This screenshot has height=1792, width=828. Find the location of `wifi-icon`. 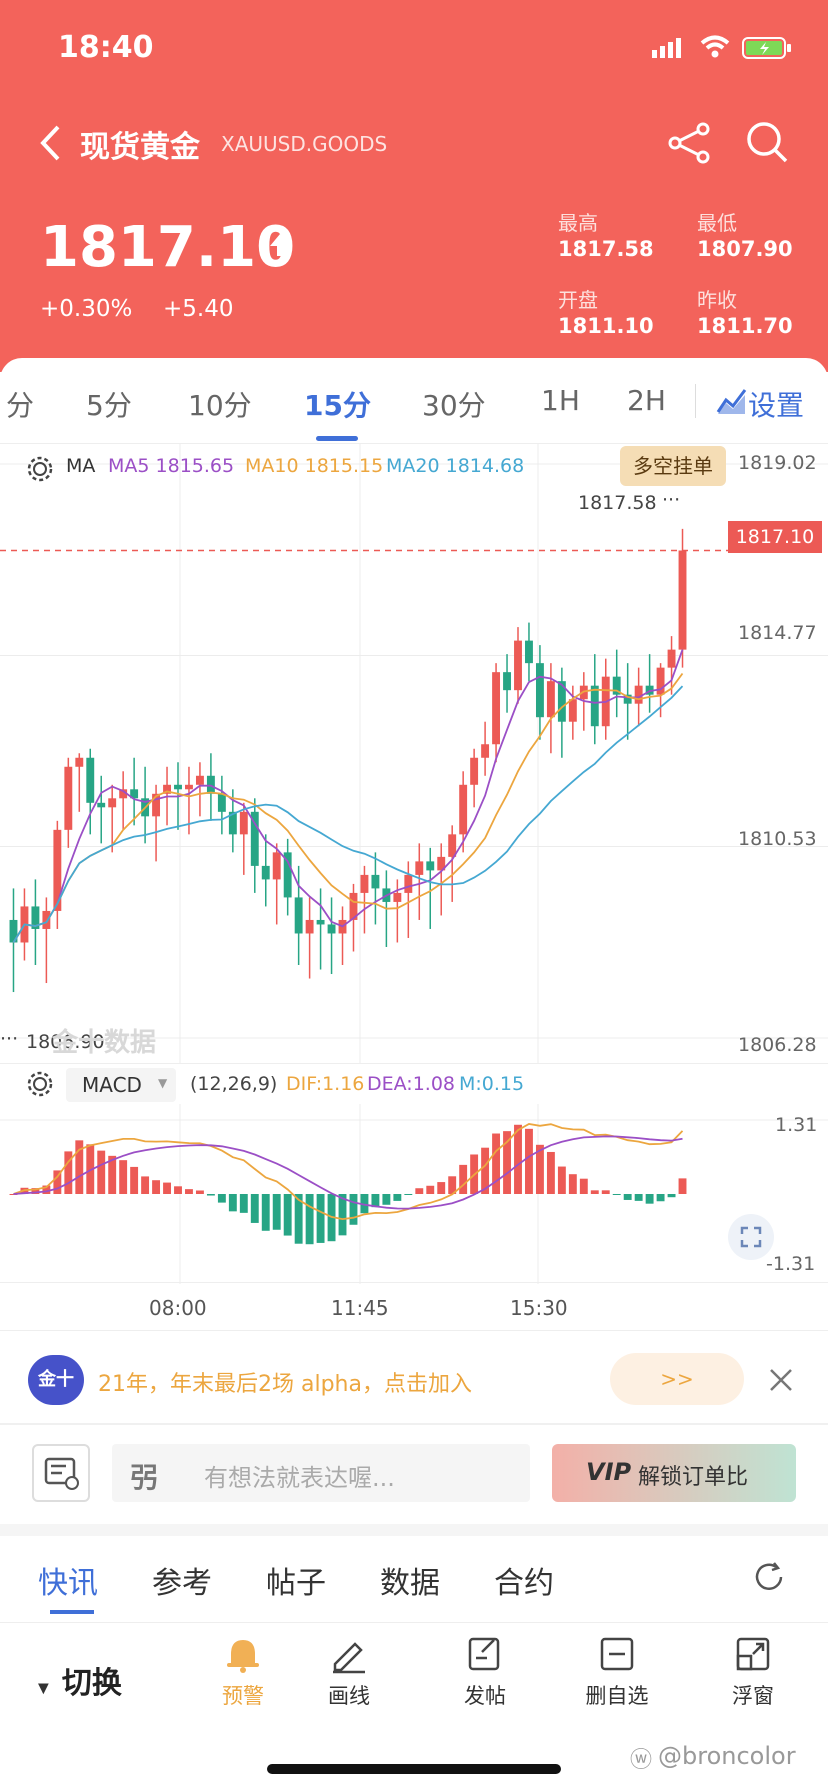

wifi-icon is located at coordinates (715, 49).